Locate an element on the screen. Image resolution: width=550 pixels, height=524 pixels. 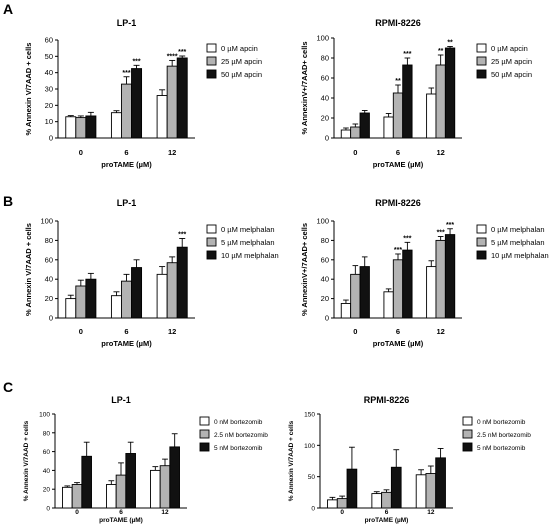
legend-label: 25 µM apcin is located at coordinates (241, 61).